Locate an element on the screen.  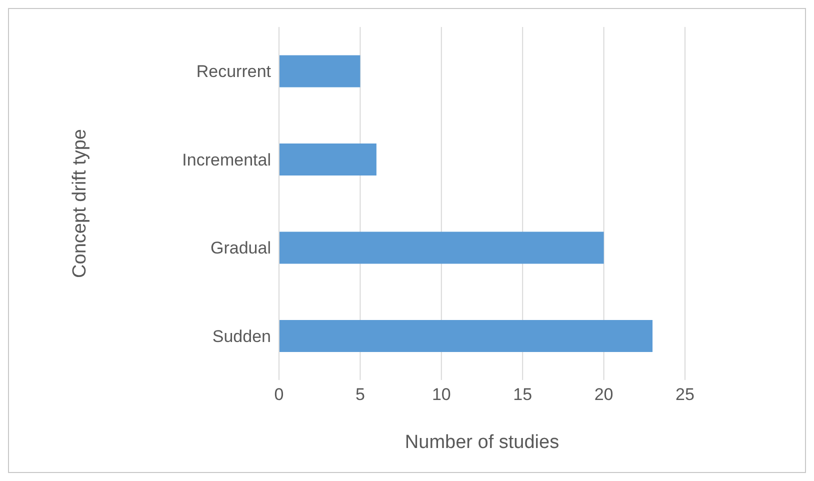
x-tick-label: 25 is located at coordinates (685, 394).